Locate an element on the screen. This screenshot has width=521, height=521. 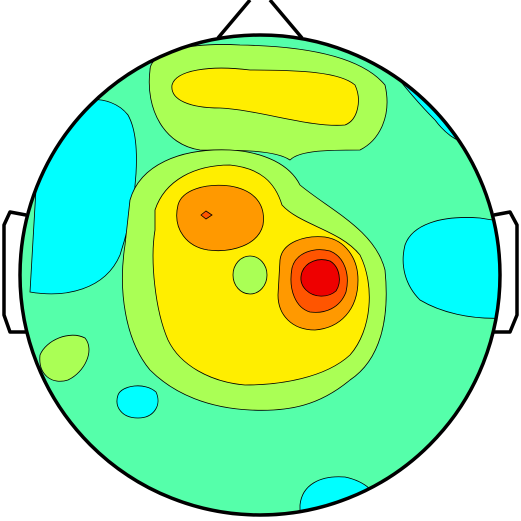
nose-left-stroke is located at coordinates (234, 20).